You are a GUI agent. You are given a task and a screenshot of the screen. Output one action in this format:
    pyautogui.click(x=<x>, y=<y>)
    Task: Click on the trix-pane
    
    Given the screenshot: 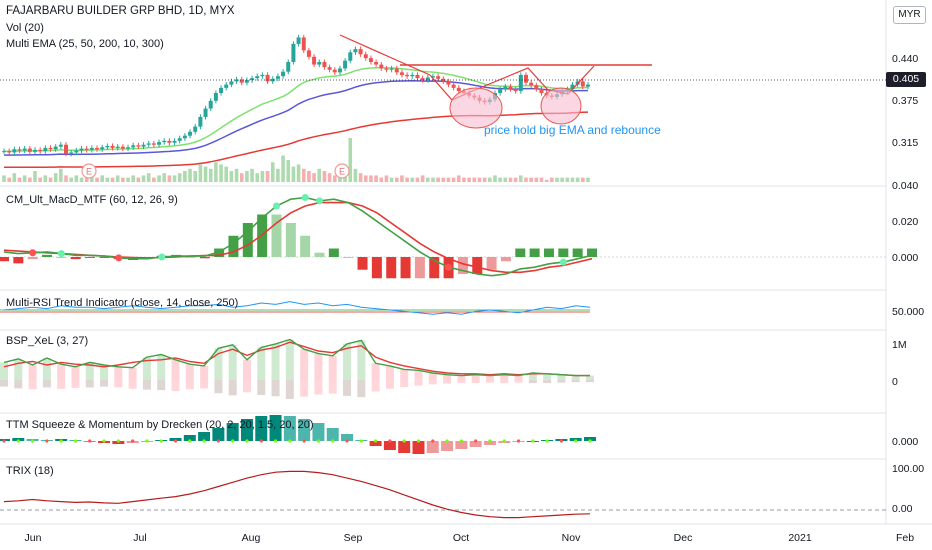 What is the action you would take?
    pyautogui.click(x=443, y=494)
    